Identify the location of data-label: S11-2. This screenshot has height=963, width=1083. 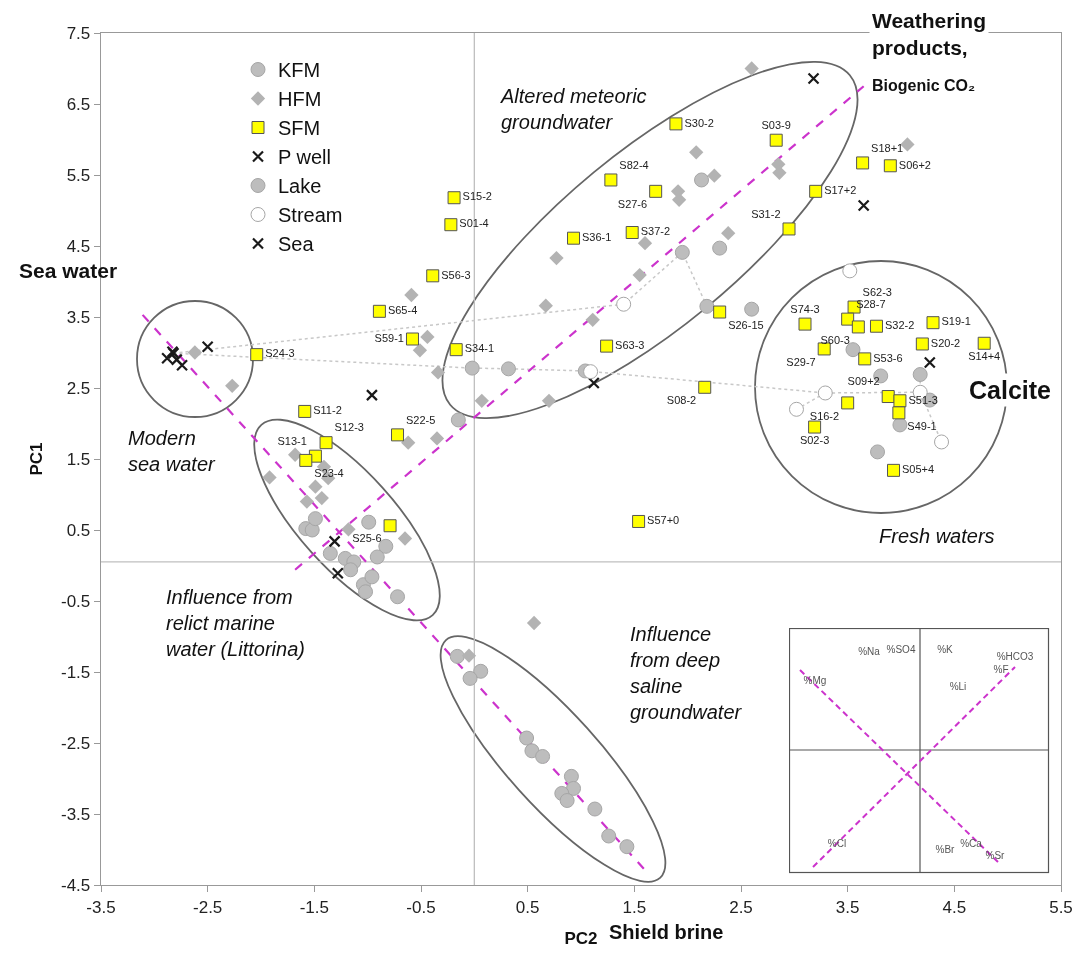
(327, 410).